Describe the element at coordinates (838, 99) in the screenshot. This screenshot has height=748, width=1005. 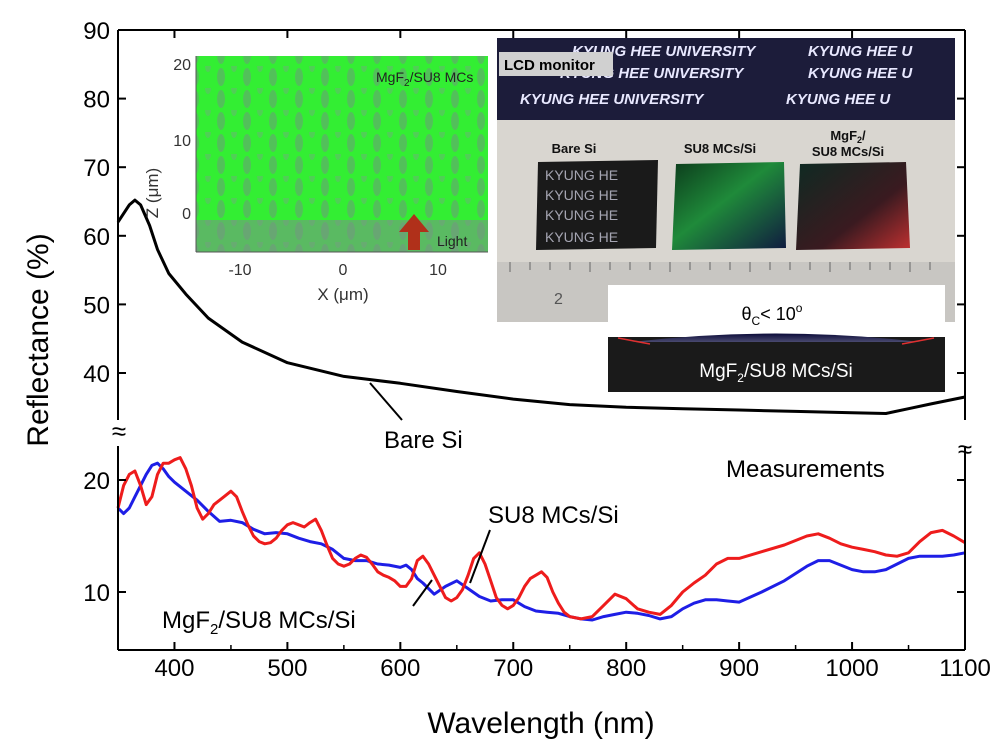
I see `banner-row-3b: KYUNG HEE U` at that location.